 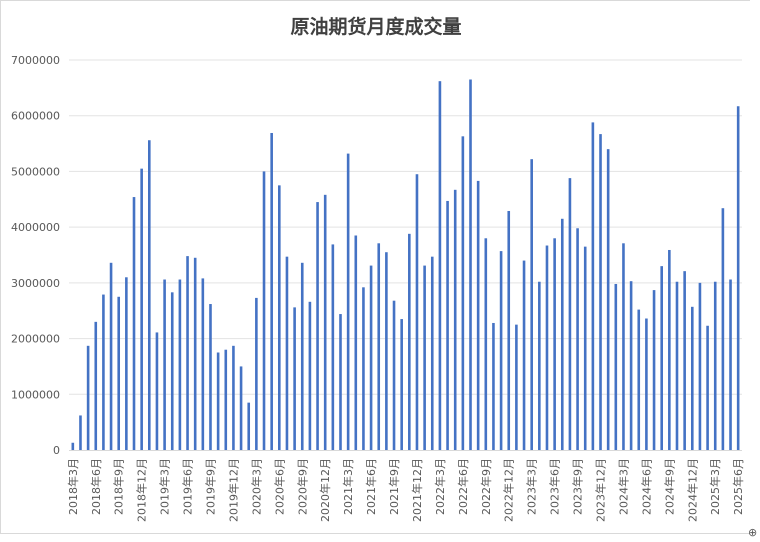 What do you see at coordinates (623, 486) in the screenshot?
I see `x-tick-label: 2024年3月` at bounding box center [623, 486].